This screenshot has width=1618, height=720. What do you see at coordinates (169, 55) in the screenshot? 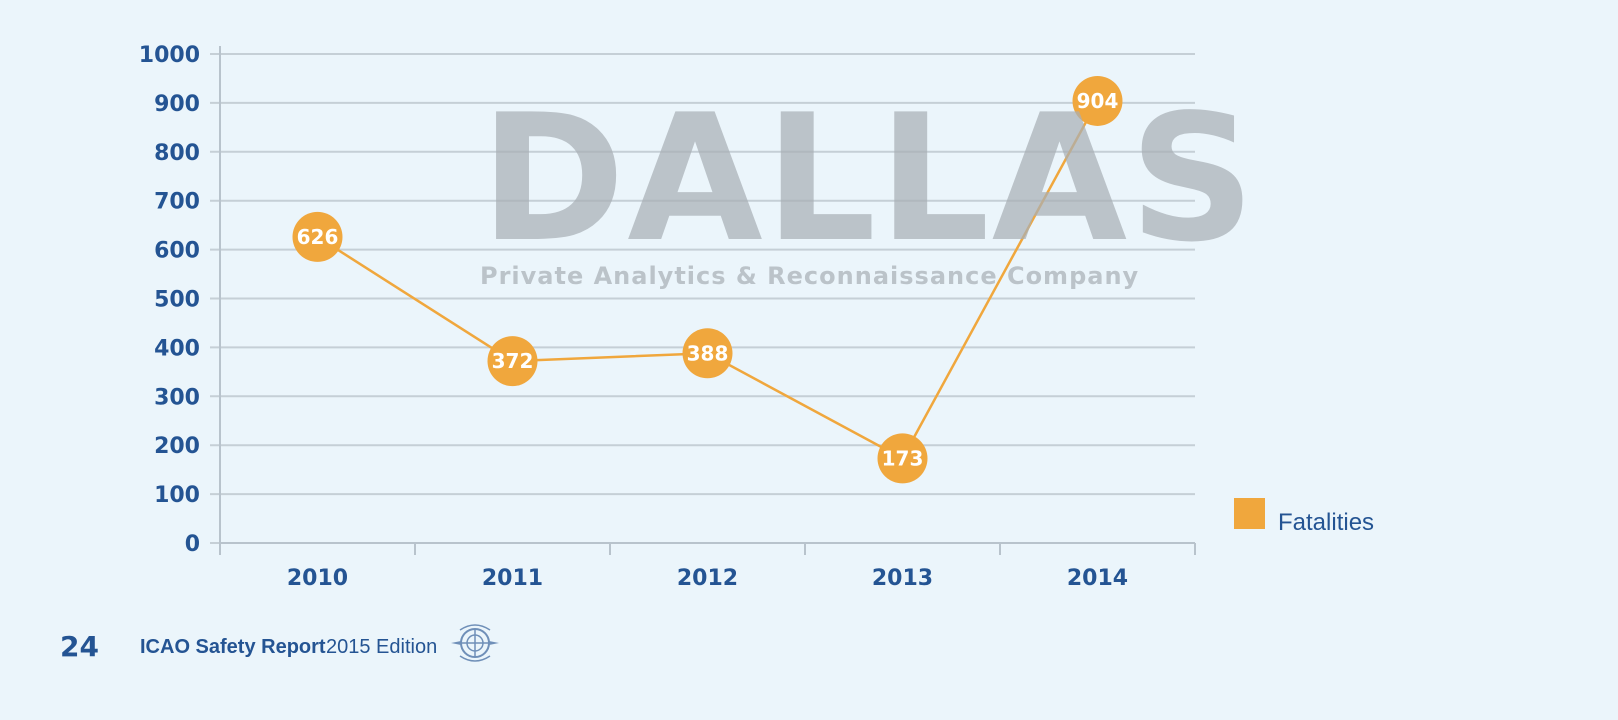
I see `y-tick-label: 1000` at bounding box center [169, 55].